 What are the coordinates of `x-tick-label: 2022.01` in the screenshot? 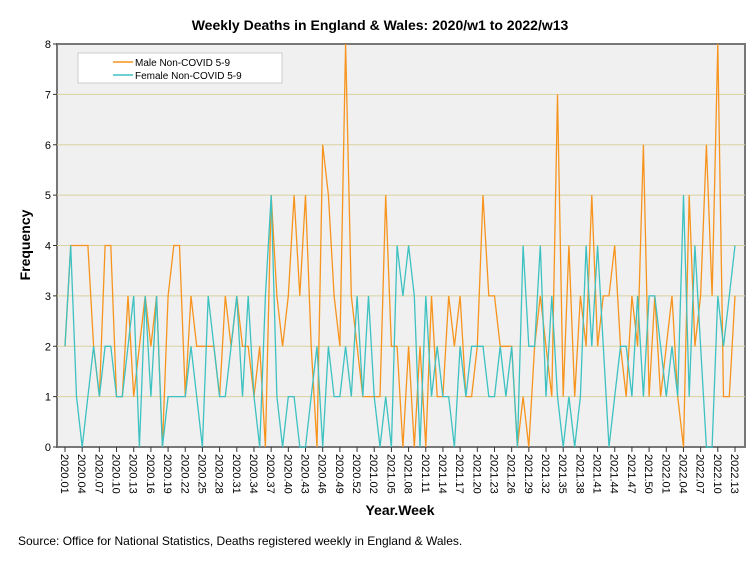 It's located at (665, 474).